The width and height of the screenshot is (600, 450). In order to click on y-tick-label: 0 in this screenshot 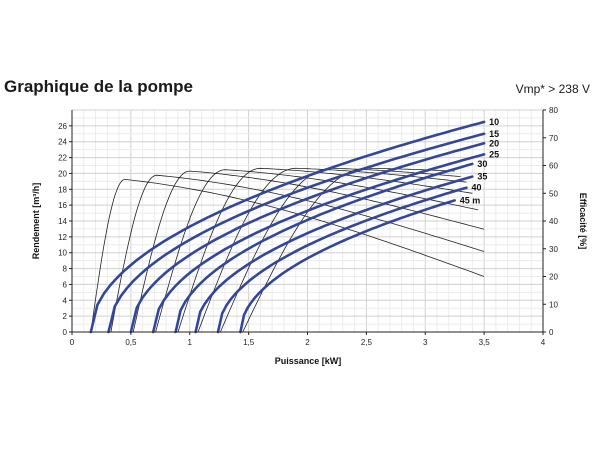, I will do `click(65, 332)`.